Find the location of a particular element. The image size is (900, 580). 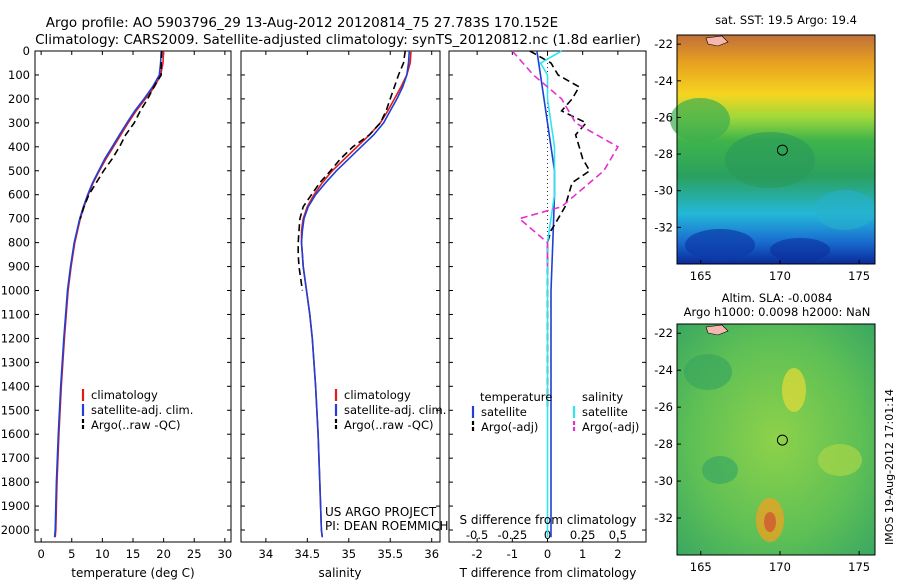

temperature-xlabel: temperature (deg C) is located at coordinates (132, 573).